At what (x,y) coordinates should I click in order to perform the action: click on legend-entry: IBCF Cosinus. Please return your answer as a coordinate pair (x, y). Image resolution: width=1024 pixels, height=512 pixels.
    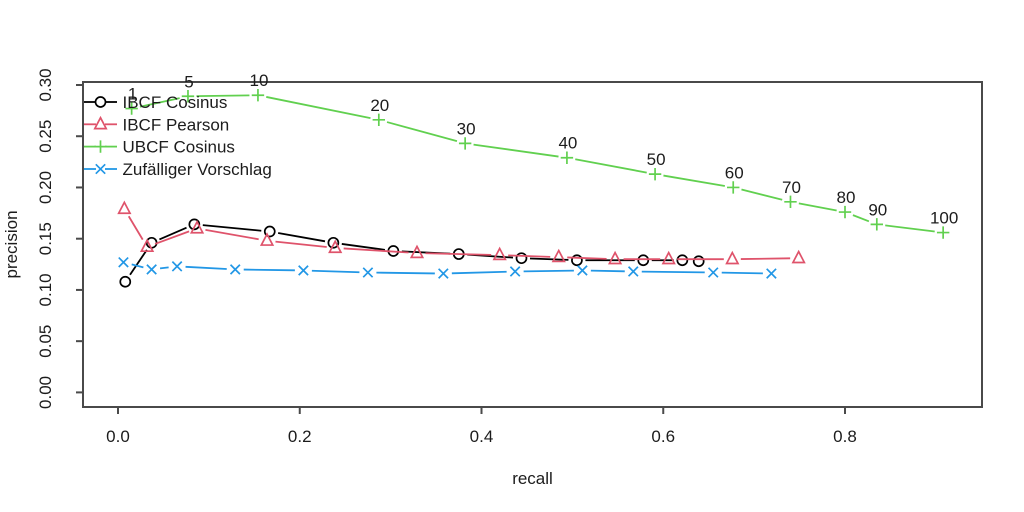
    Looking at the image, I should click on (155, 102).